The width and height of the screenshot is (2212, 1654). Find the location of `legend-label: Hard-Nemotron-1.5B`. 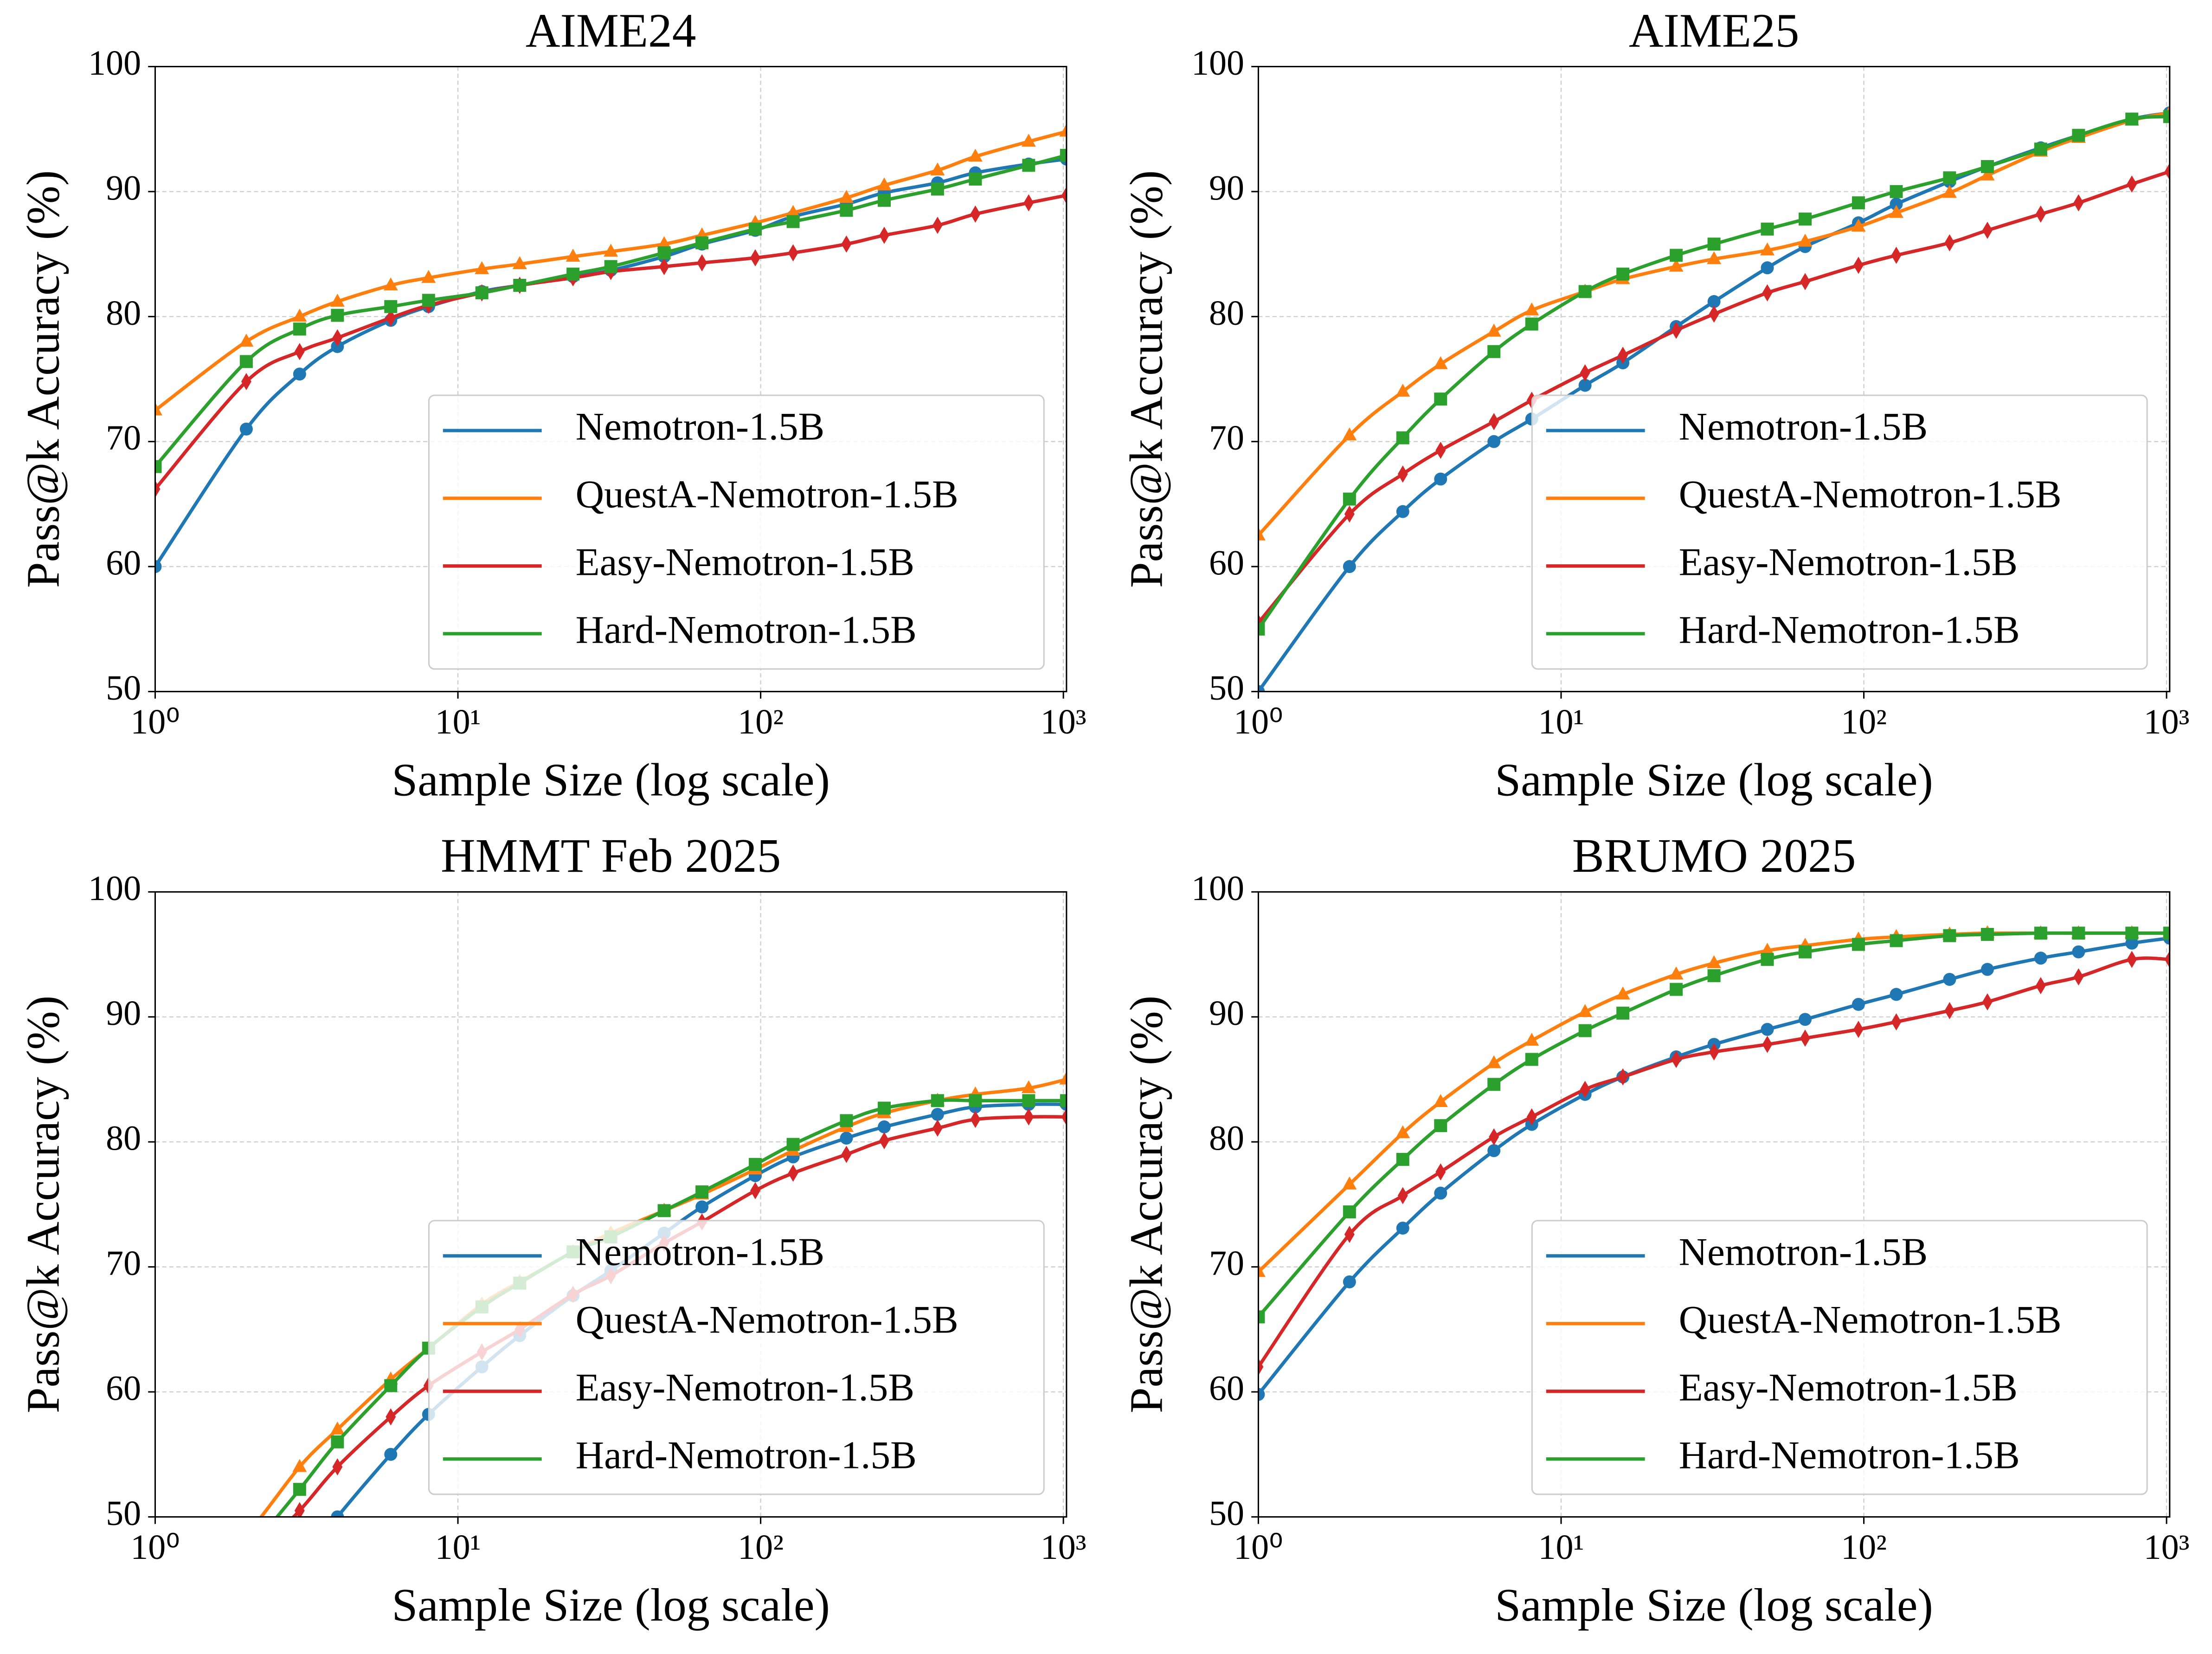

legend-label: Hard-Nemotron-1.5B is located at coordinates (746, 629).